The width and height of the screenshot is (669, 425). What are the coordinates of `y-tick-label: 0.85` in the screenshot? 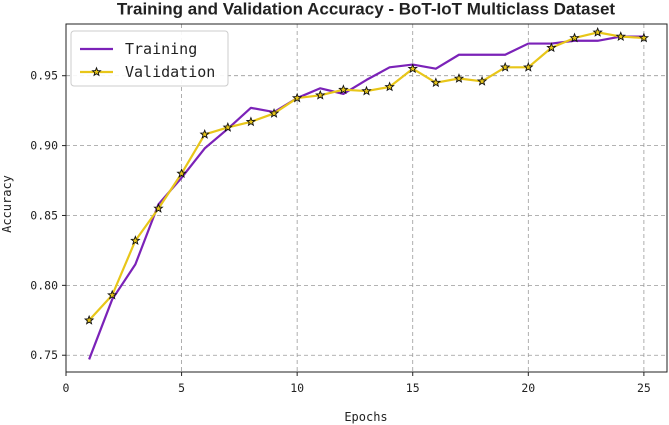 It's located at (44, 215).